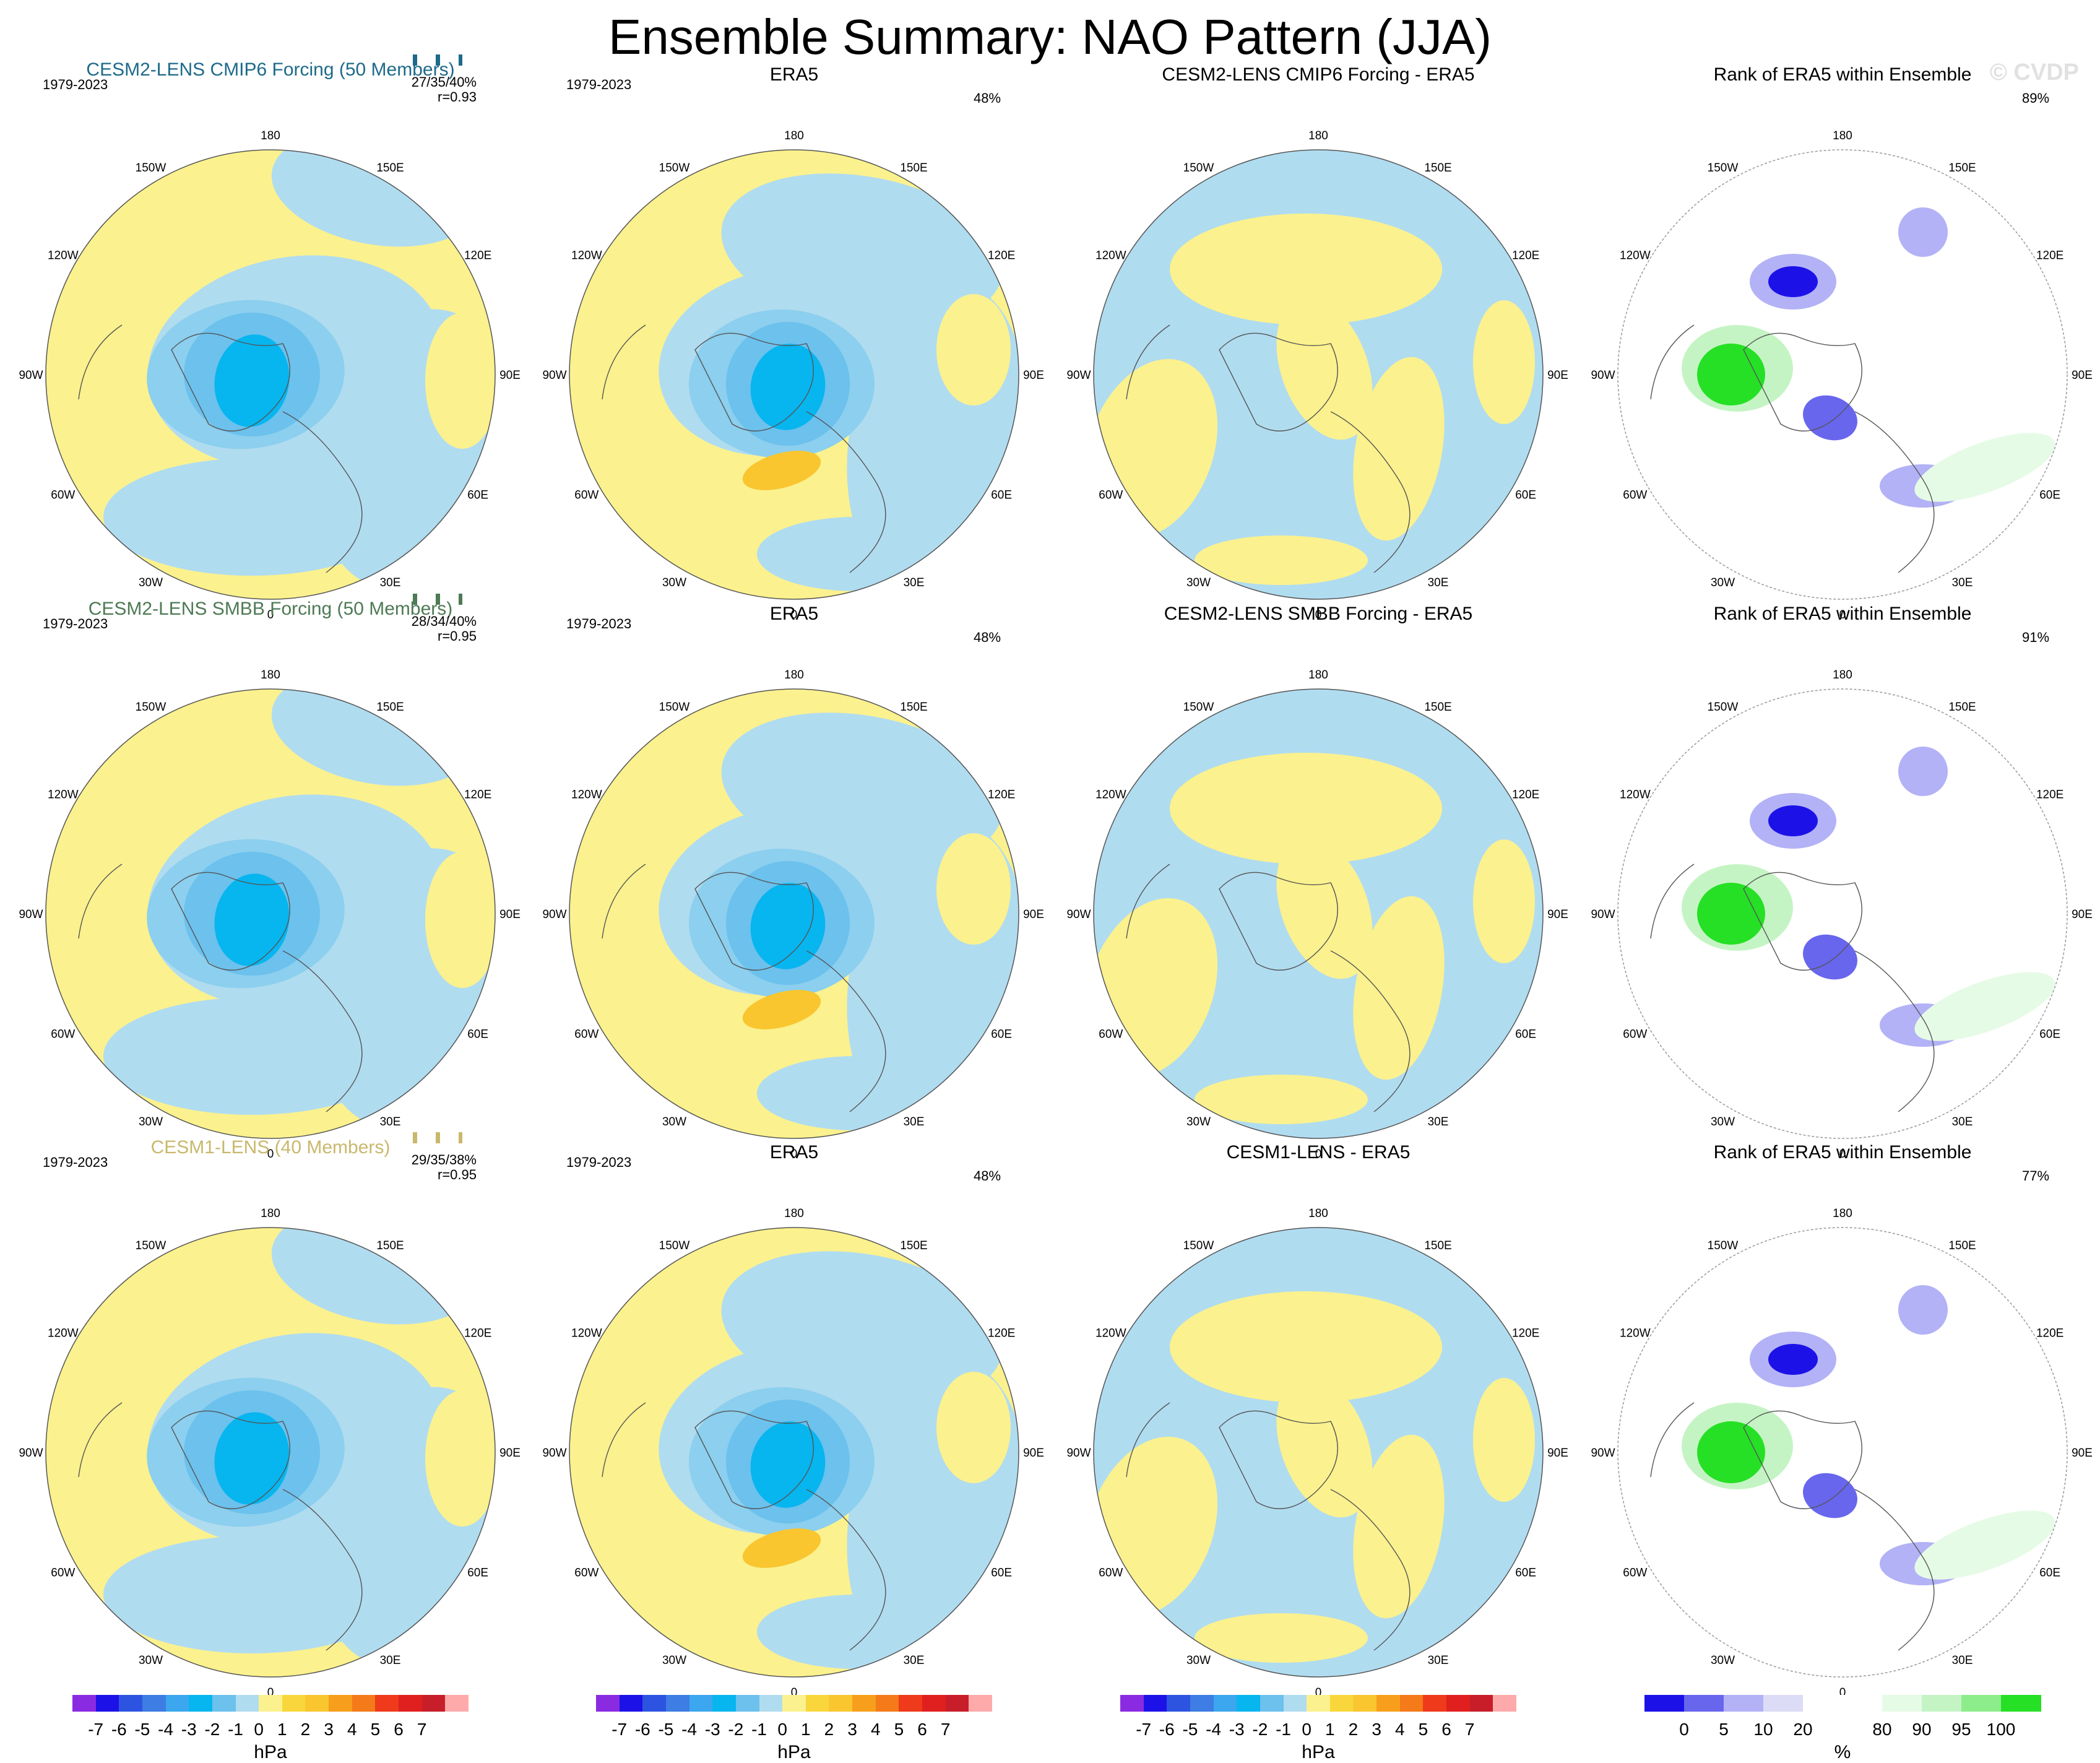 This screenshot has height=1763, width=2100. I want to click on explained-variance-label: 48%, so click(987, 1176).